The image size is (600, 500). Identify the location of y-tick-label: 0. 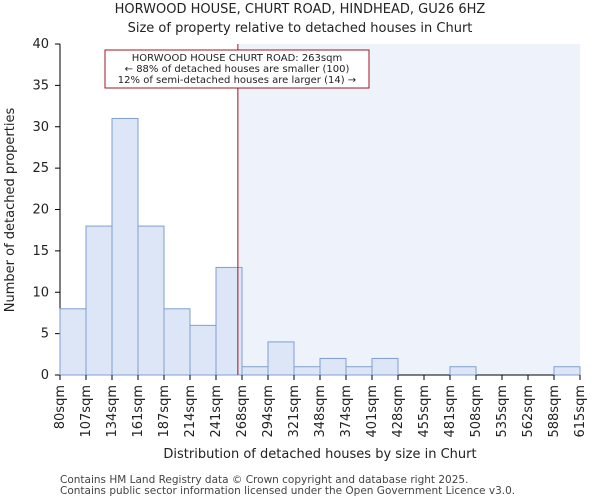
(45, 375).